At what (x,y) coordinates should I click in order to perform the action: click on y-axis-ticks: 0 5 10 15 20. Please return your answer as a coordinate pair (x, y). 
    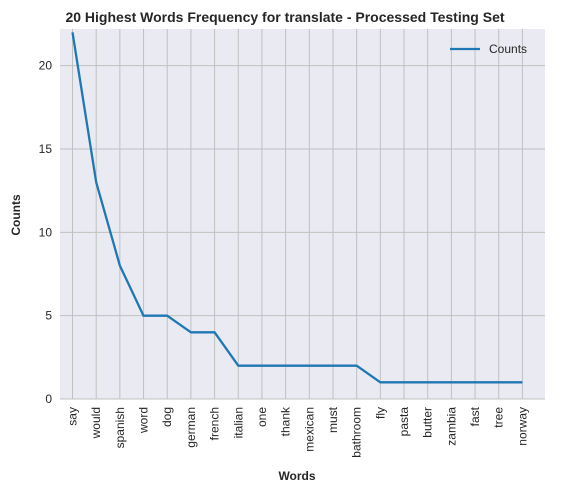
    Looking at the image, I should click on (46, 232).